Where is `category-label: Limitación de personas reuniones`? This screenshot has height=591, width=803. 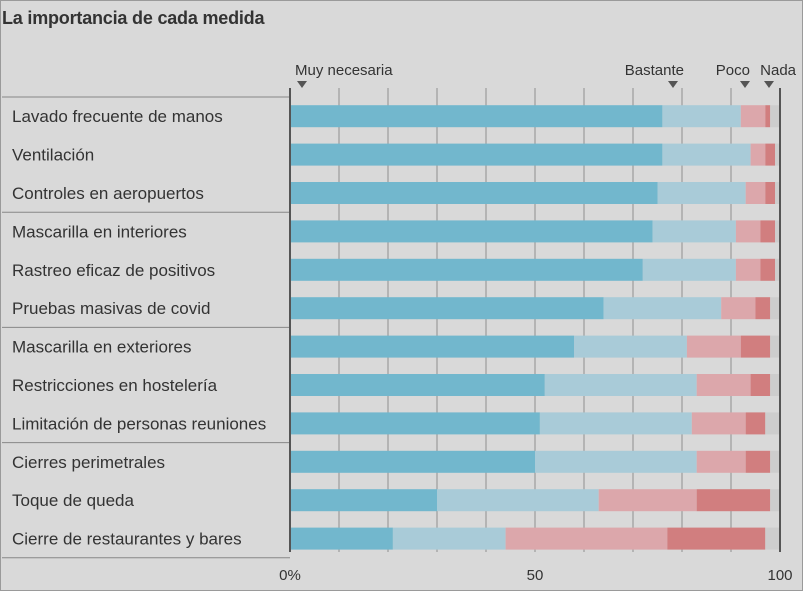
category-label: Limitación de personas reuniones is located at coordinates (139, 423).